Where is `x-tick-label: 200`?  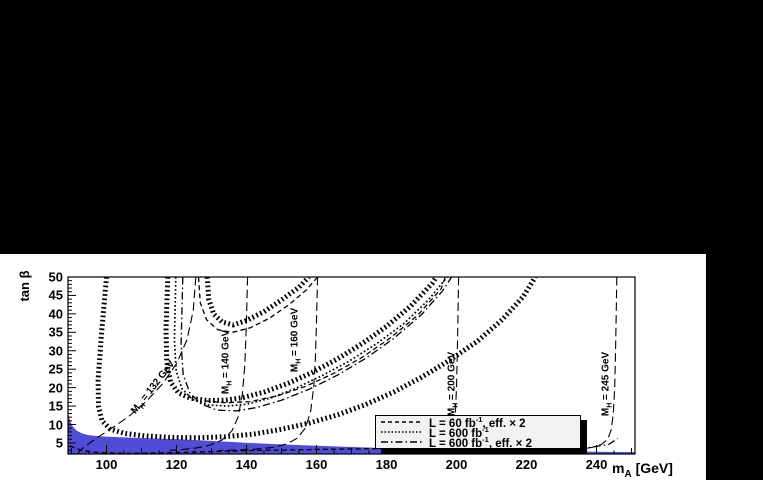
x-tick-label: 200 is located at coordinates (456, 464).